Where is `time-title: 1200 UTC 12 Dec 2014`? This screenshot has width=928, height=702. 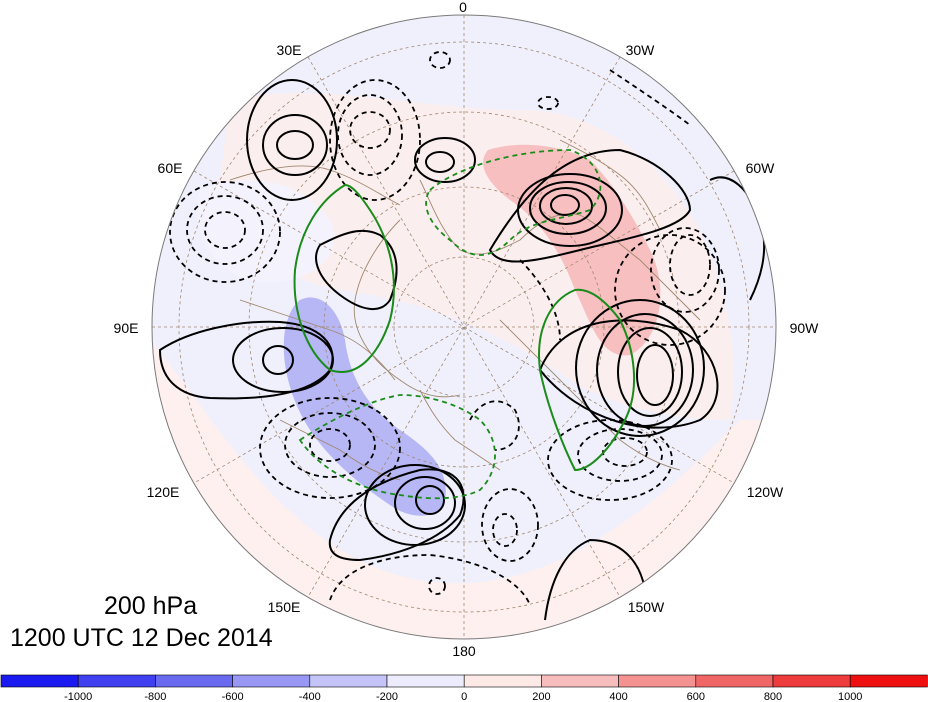 time-title: 1200 UTC 12 Dec 2014 is located at coordinates (141, 638).